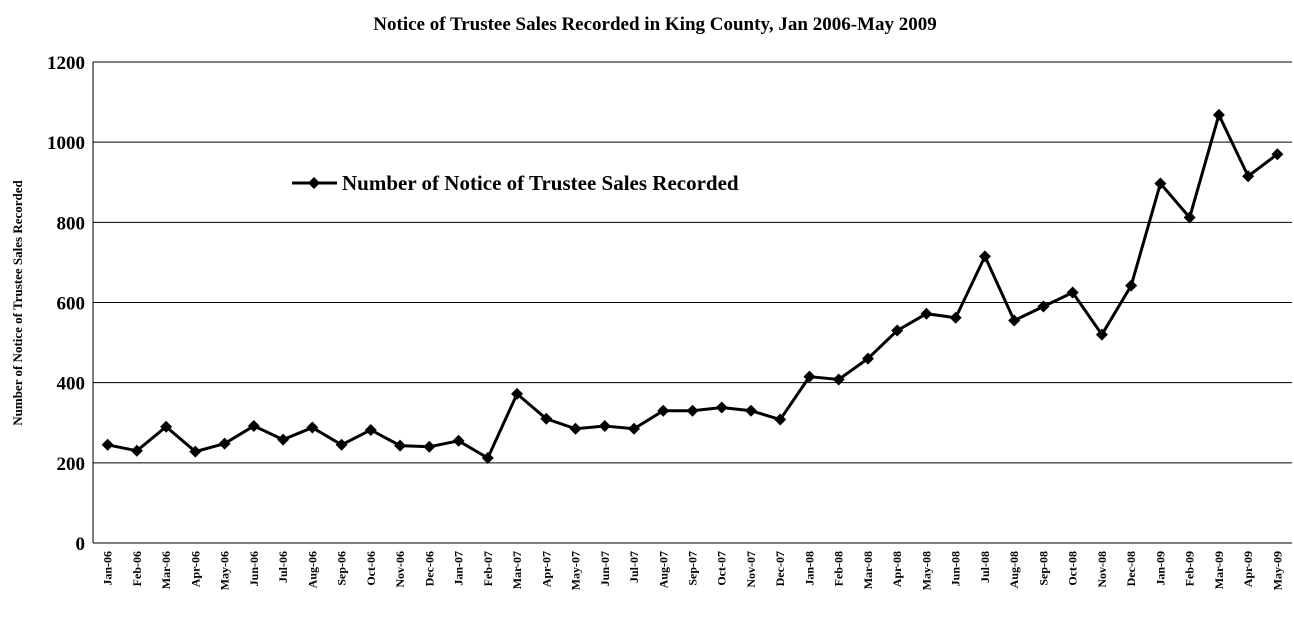 This screenshot has width=1294, height=621. I want to click on y-tick-label: 200, so click(71, 464).